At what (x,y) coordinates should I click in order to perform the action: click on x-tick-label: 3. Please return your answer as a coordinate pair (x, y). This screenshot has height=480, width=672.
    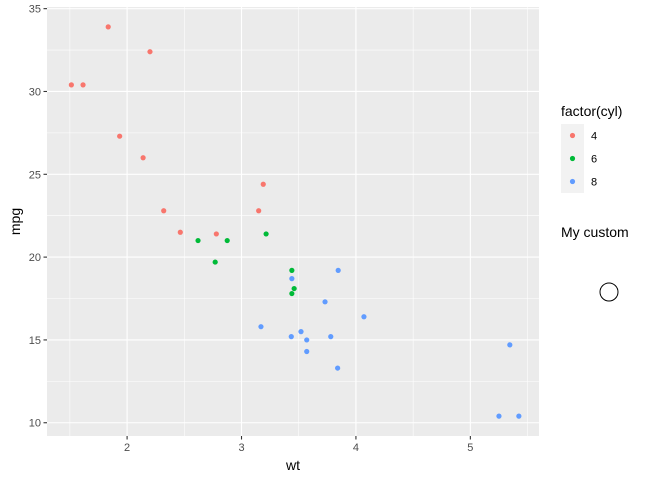
    Looking at the image, I should click on (241, 448).